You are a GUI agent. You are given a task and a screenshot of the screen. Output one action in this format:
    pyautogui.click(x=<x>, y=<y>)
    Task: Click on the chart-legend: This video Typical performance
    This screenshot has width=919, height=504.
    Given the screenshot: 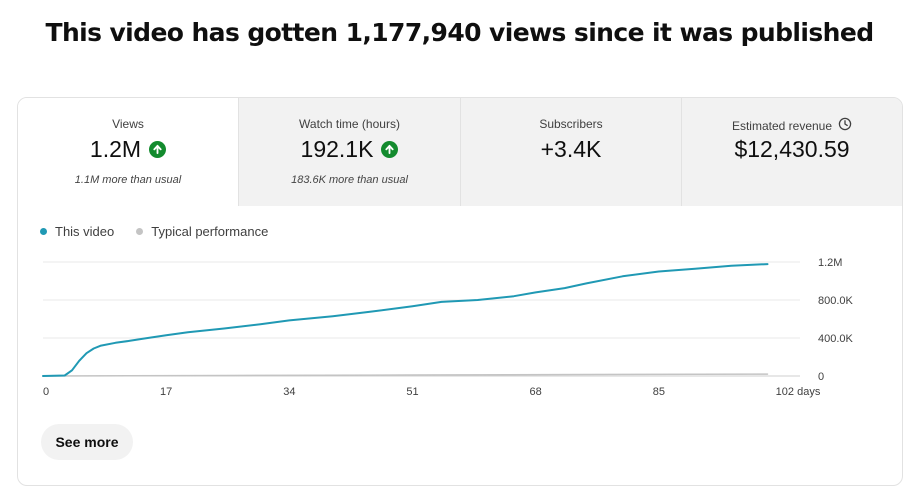 What is the action you would take?
    pyautogui.click(x=154, y=231)
    